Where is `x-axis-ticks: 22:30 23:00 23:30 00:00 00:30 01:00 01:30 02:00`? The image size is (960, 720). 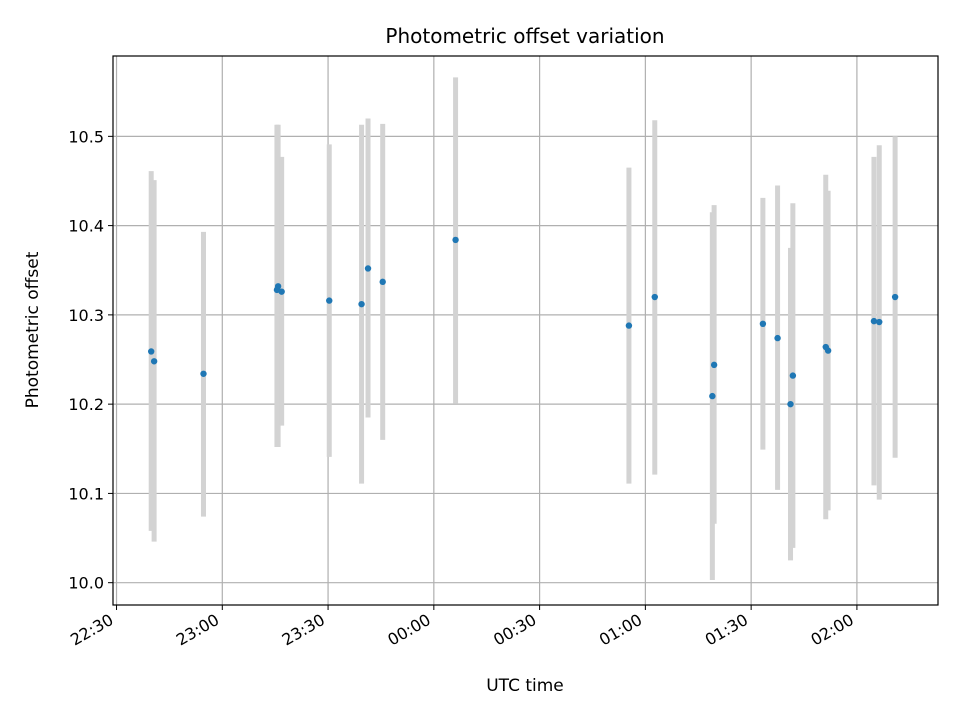
x-axis-ticks: 22:30 23:00 23:30 00:00 00:30 01:00 01:30 02:00 is located at coordinates (462, 627).